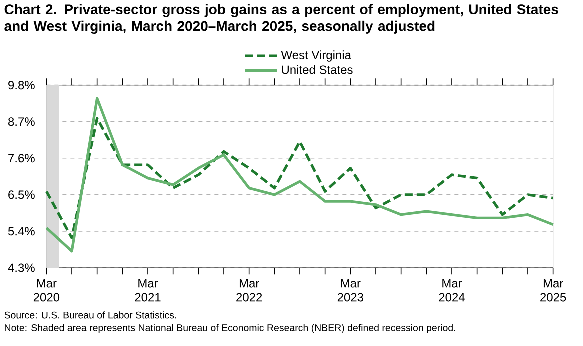 The width and height of the screenshot is (583, 346). Describe the element at coordinates (90, 315) in the screenshot. I see `source-note: Source: U.S. Bureau of Labor Statistics.` at that location.